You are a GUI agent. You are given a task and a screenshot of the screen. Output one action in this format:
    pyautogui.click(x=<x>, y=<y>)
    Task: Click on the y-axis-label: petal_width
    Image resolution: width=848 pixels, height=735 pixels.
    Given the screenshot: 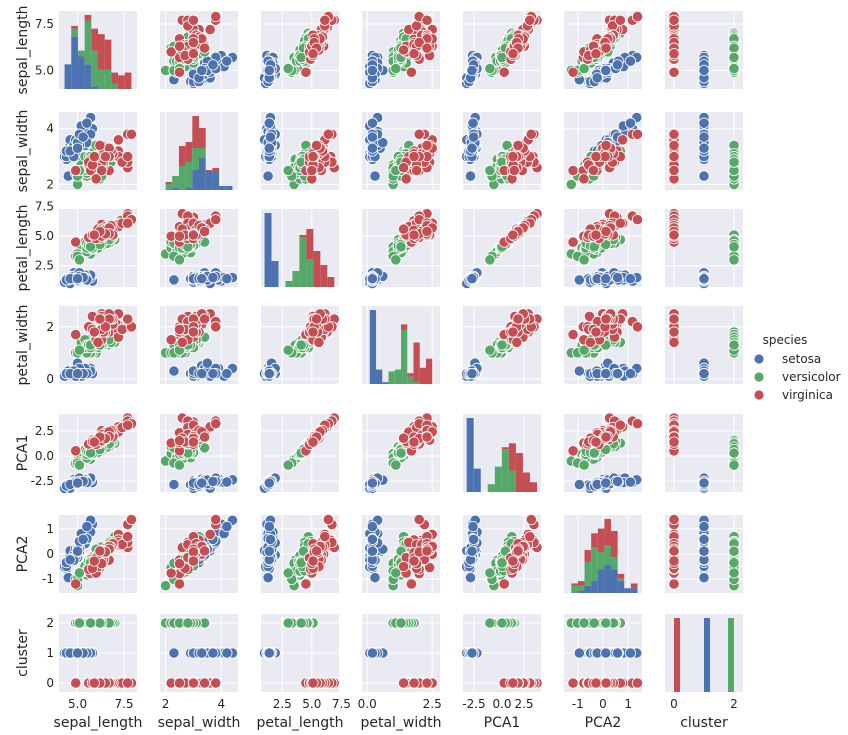 What is the action you would take?
    pyautogui.click(x=23, y=344)
    